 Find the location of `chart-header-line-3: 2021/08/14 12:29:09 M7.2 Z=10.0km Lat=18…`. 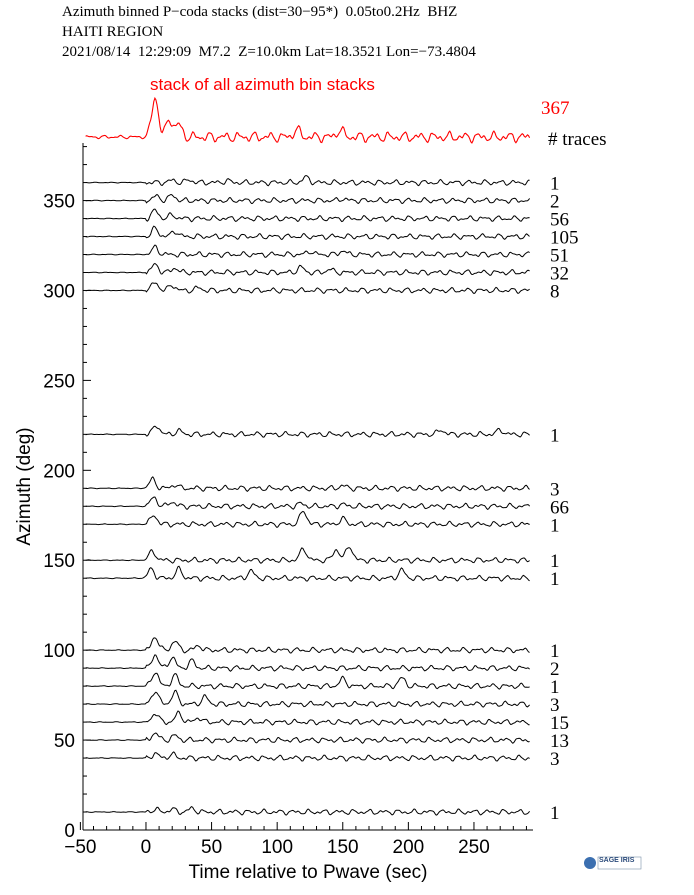

chart-header-line-3: 2021/08/14 12:29:09 M7.2 Z=10.0km Lat=18… is located at coordinates (269, 52).